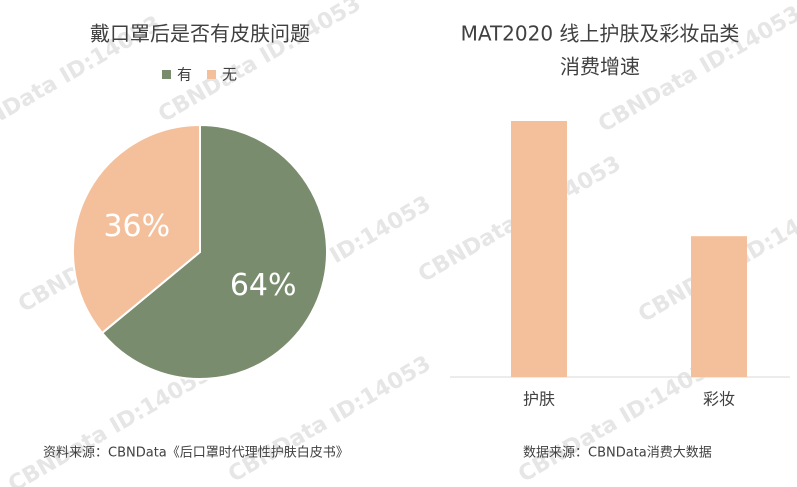 This screenshot has height=487, width=797. Describe the element at coordinates (719, 399) in the screenshot. I see `x-tick-label: 彩妆` at that location.